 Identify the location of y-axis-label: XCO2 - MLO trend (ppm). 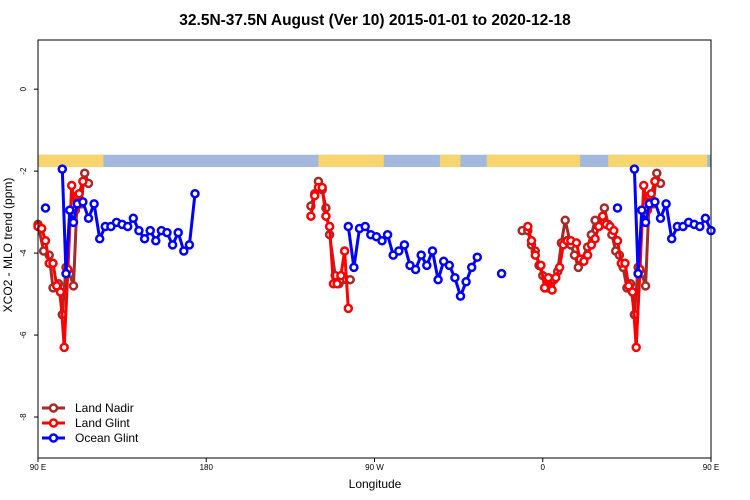
(8, 245).